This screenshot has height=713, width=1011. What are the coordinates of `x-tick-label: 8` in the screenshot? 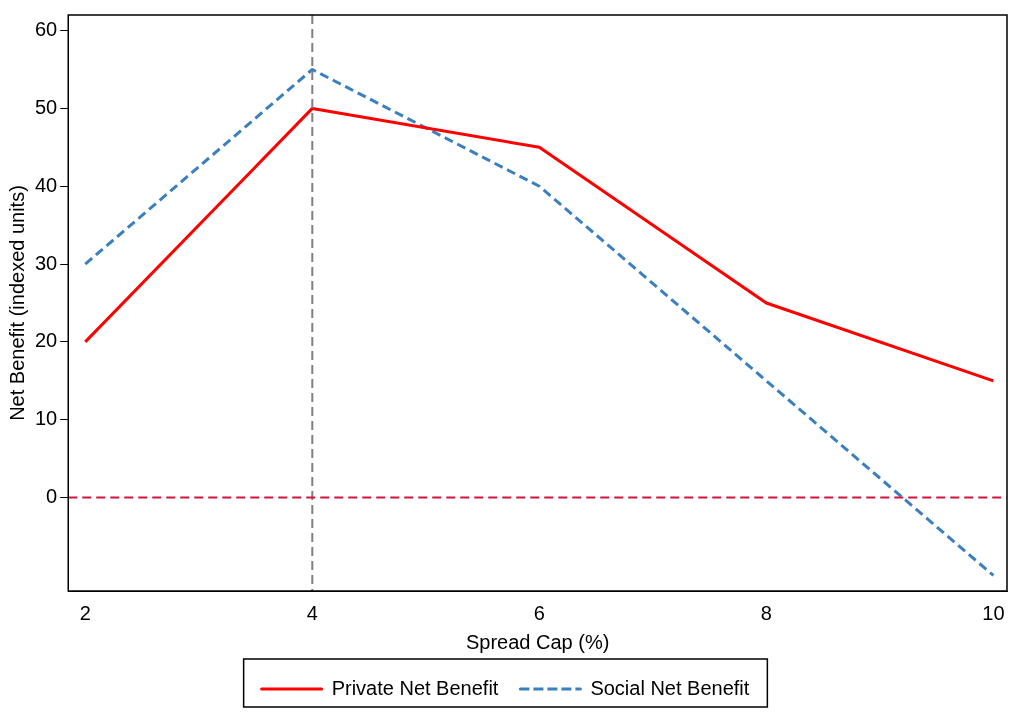 It's located at (766, 612).